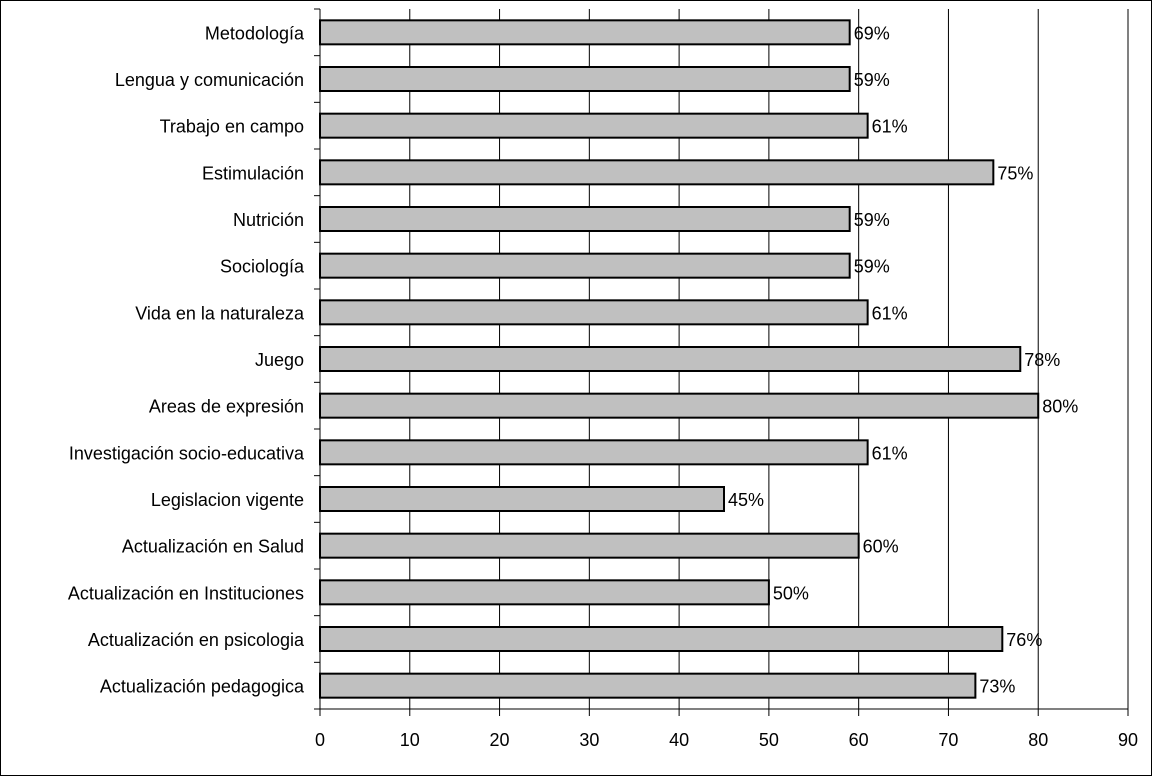 This screenshot has height=776, width=1152. Describe the element at coordinates (746, 500) in the screenshot. I see `data-label: 45%` at that location.